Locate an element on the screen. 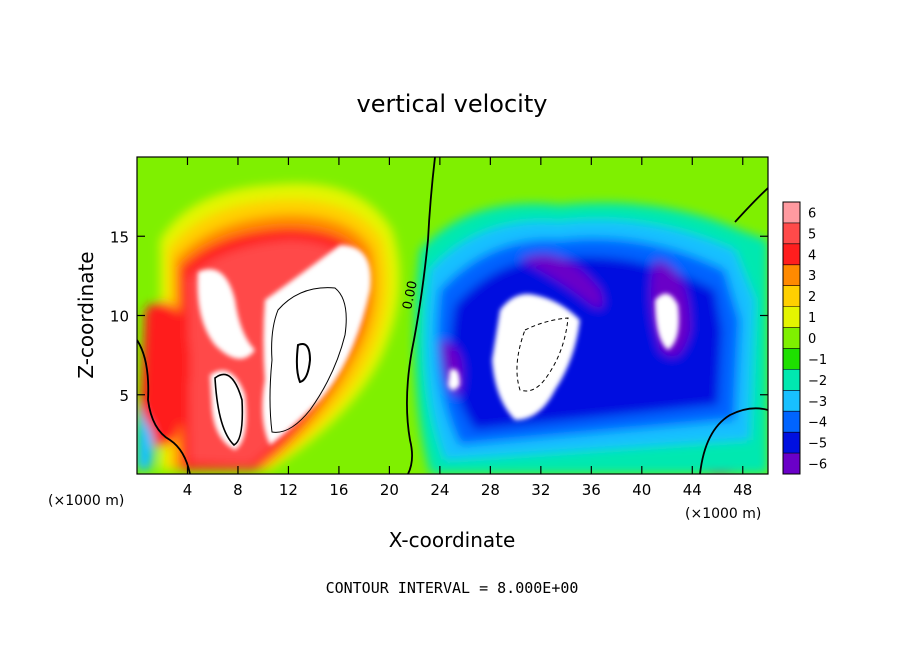 The width and height of the screenshot is (904, 654). colorbar-label: 5 is located at coordinates (812, 234).